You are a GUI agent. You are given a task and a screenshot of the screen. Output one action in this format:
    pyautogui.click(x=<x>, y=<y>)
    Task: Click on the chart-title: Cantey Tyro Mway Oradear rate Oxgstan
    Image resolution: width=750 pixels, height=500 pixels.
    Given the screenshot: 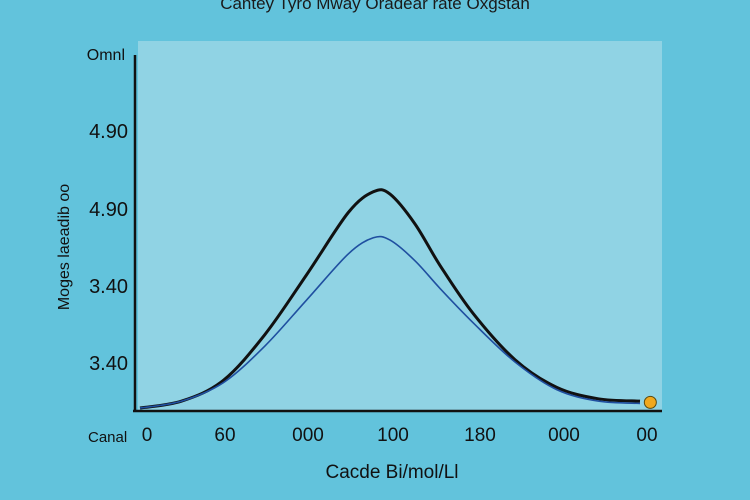 What is the action you would take?
    pyautogui.click(x=375, y=6)
    